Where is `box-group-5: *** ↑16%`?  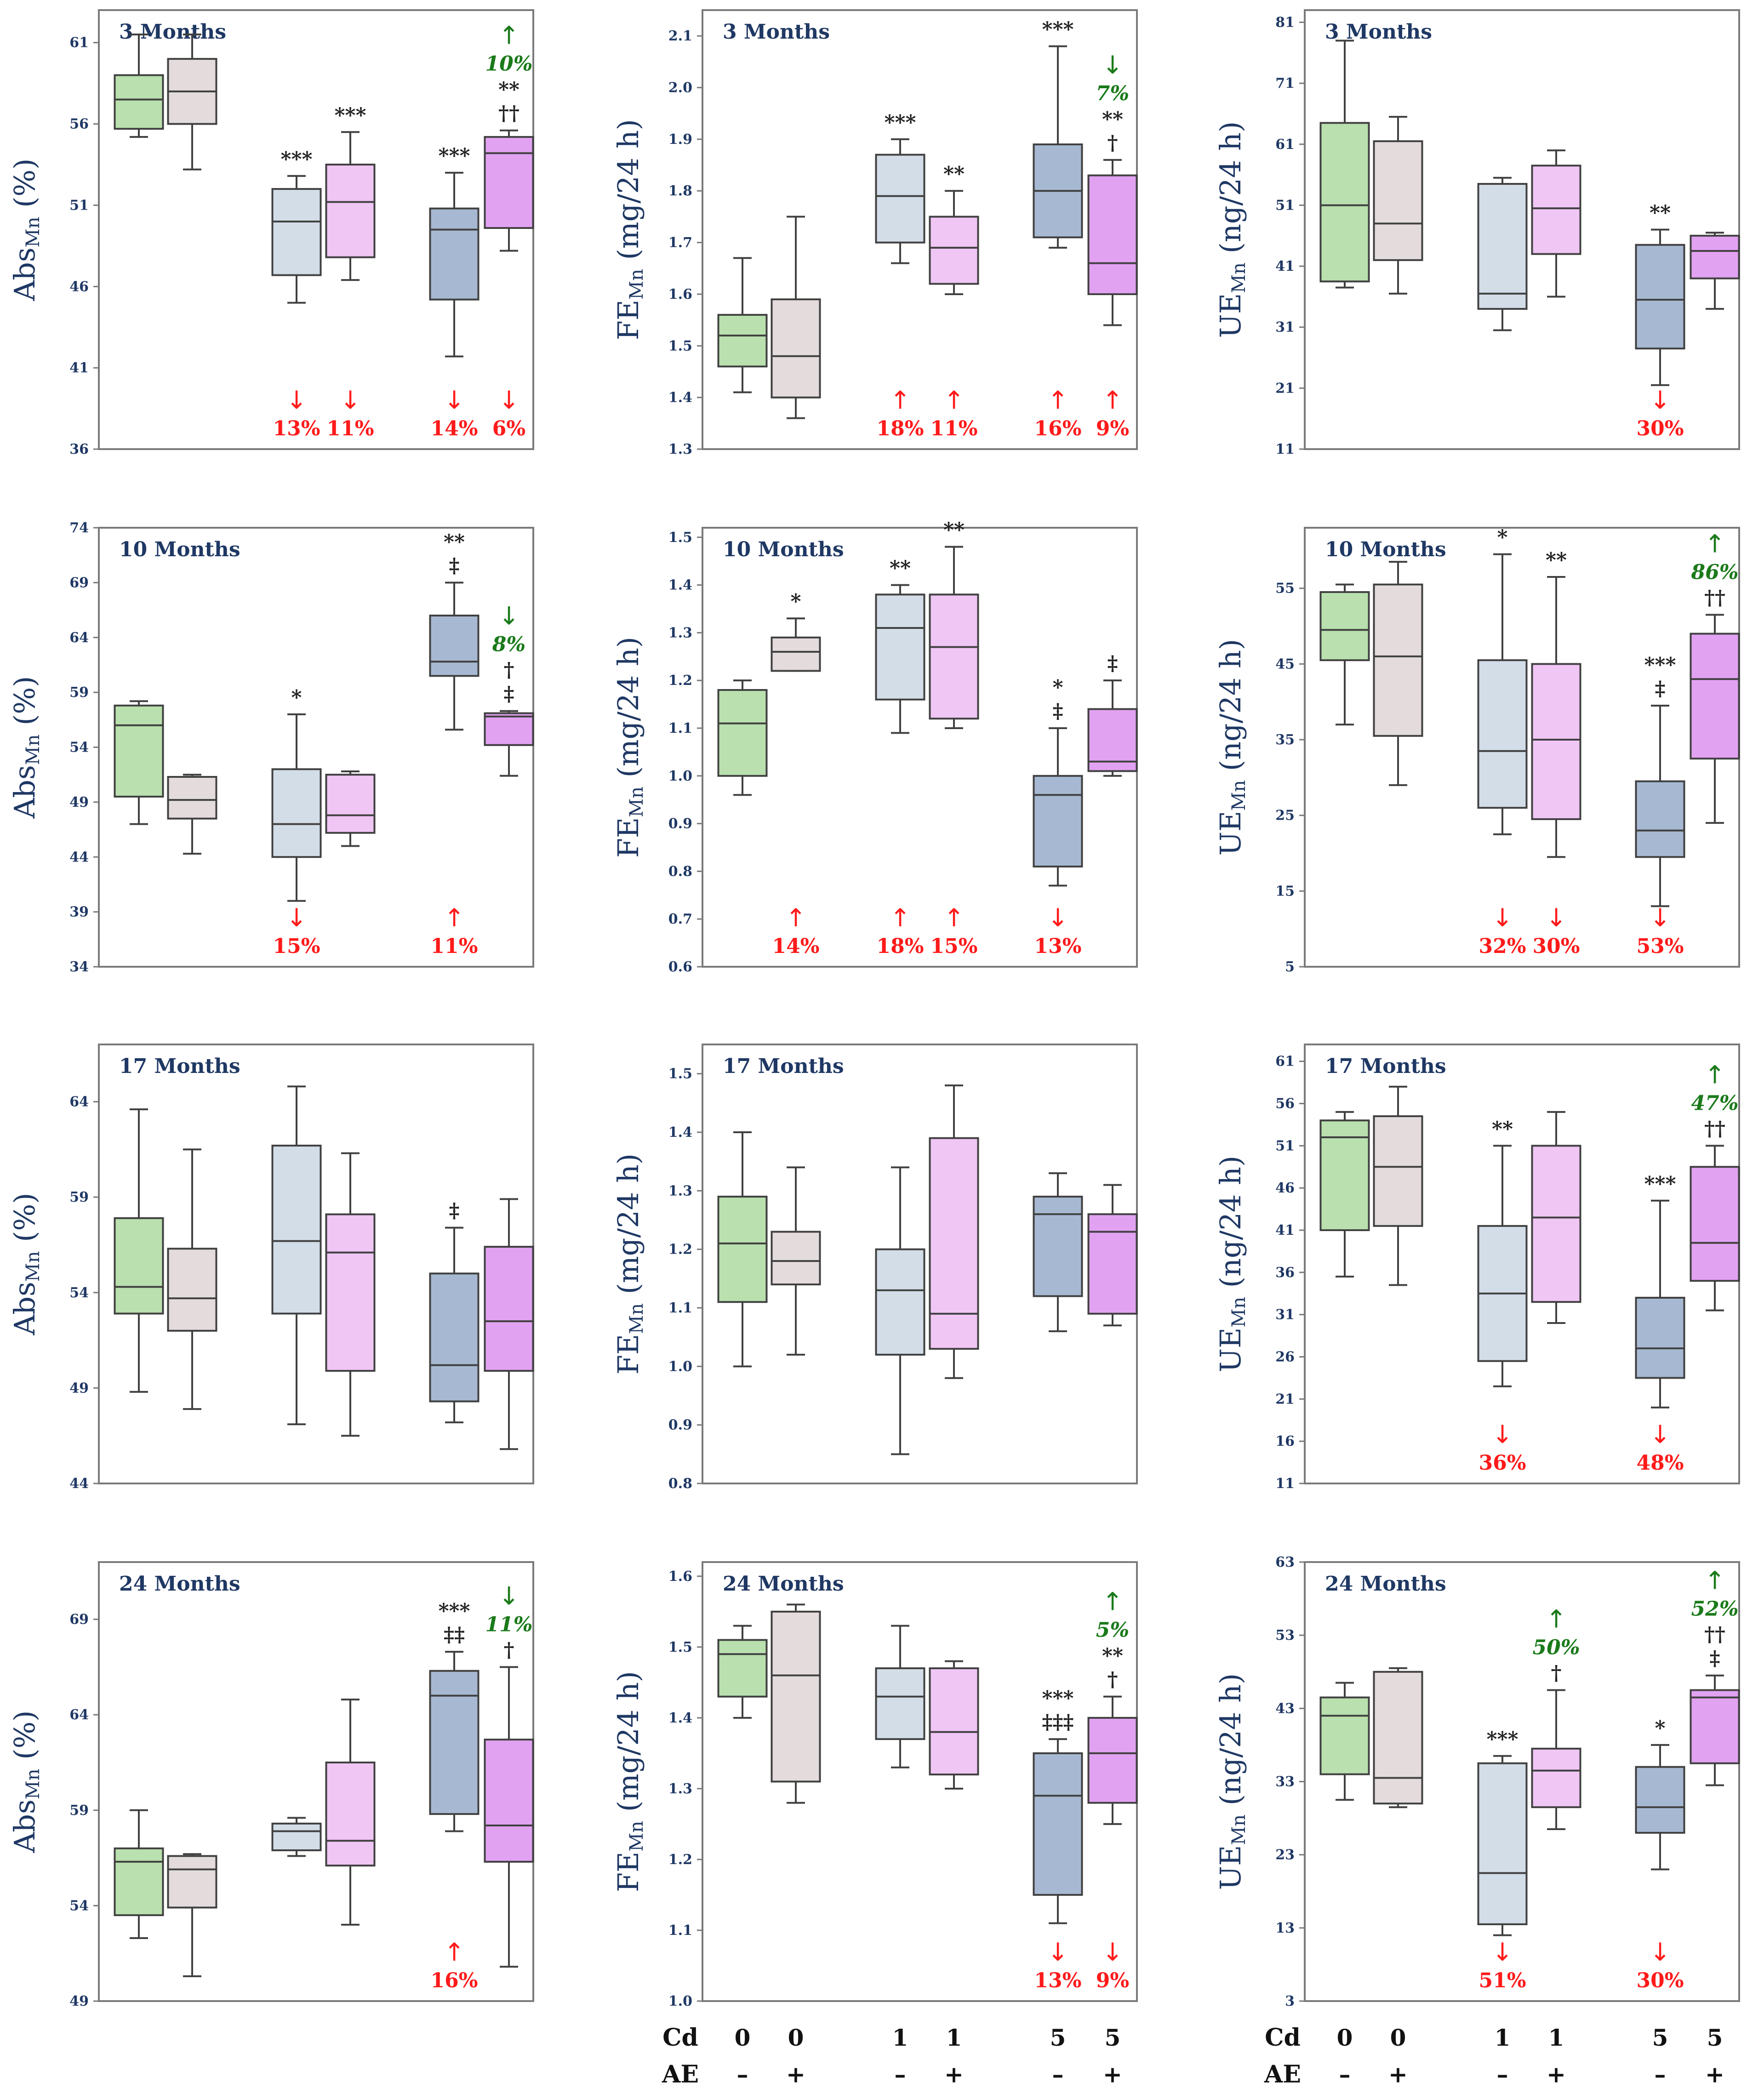
box-group-5: *** ↑16% is located at coordinates (1058, 229).